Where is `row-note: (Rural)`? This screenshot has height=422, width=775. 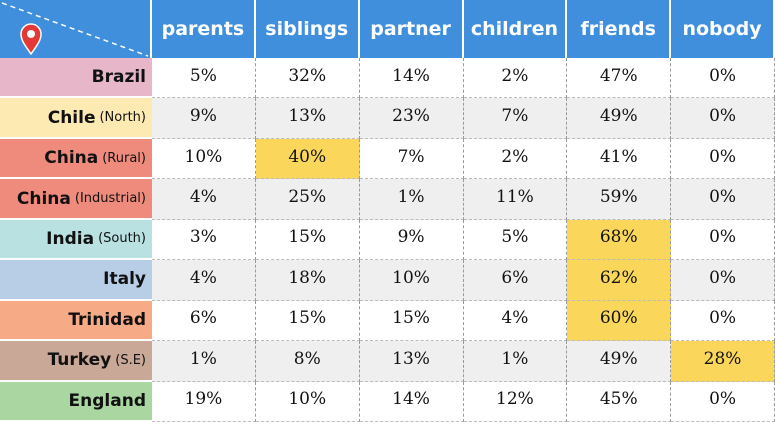 row-note: (Rural) is located at coordinates (124, 158).